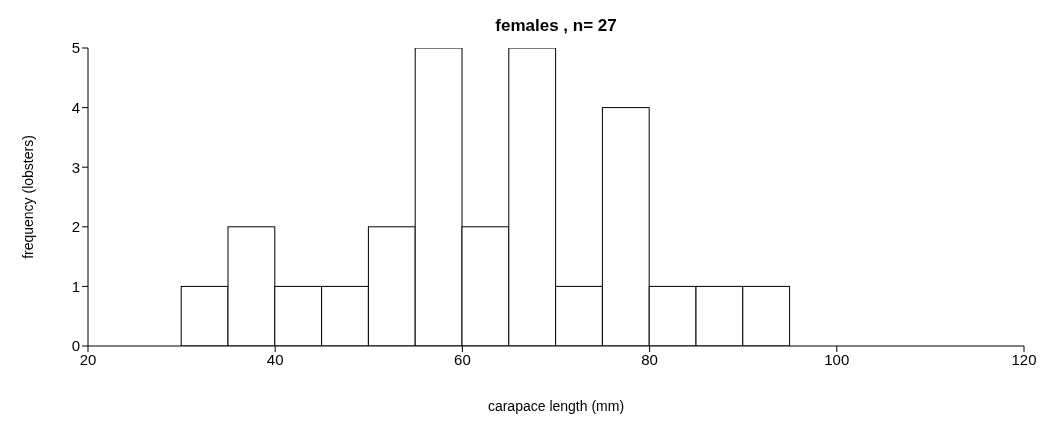 The height and width of the screenshot is (434, 1062). I want to click on y-tick-label: 2, so click(75, 227).